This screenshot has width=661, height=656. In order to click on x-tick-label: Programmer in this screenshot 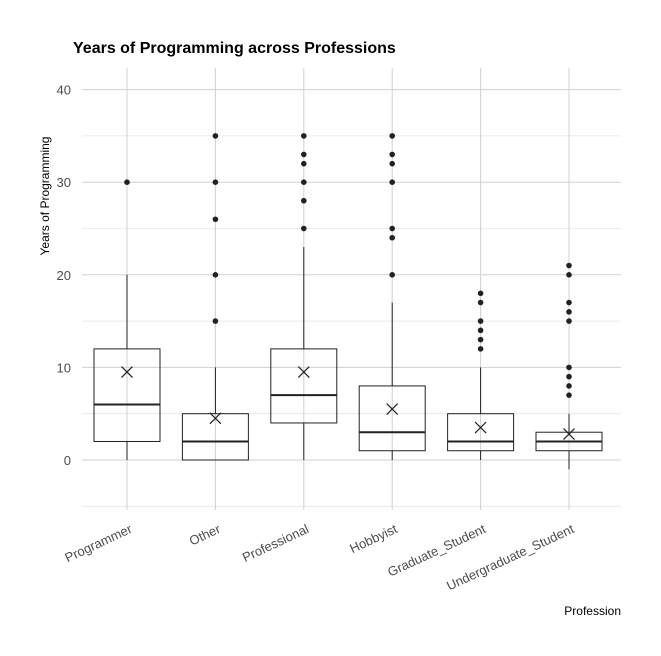, I will do `click(98, 543)`.